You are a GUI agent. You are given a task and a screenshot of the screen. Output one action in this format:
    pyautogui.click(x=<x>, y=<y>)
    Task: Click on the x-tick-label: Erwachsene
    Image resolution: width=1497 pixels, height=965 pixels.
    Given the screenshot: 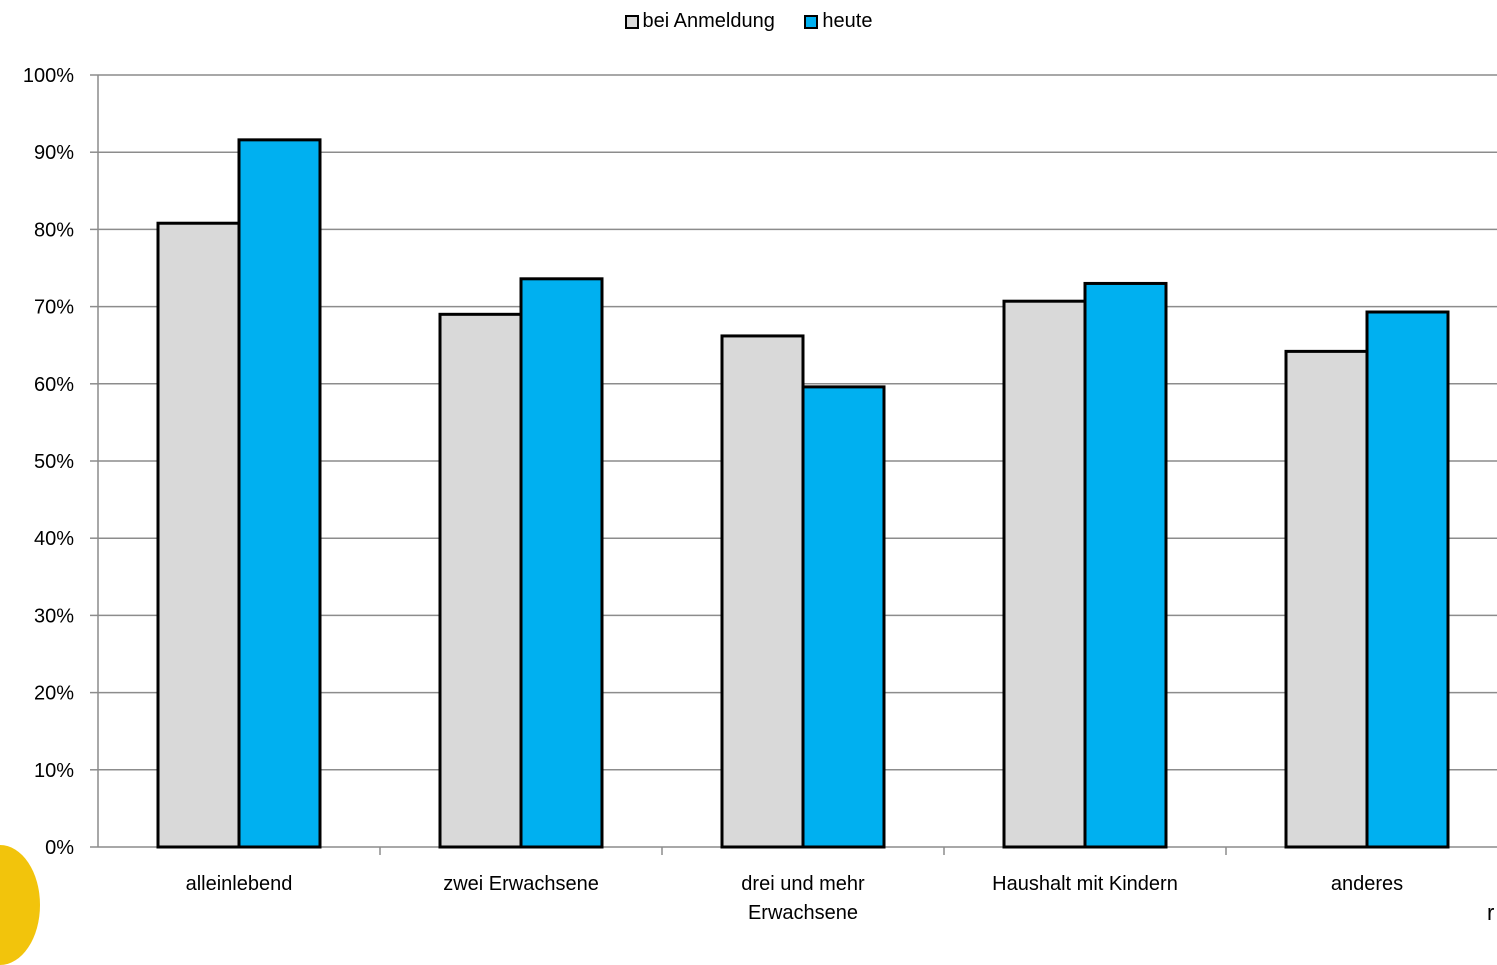 What is the action you would take?
    pyautogui.click(x=803, y=913)
    